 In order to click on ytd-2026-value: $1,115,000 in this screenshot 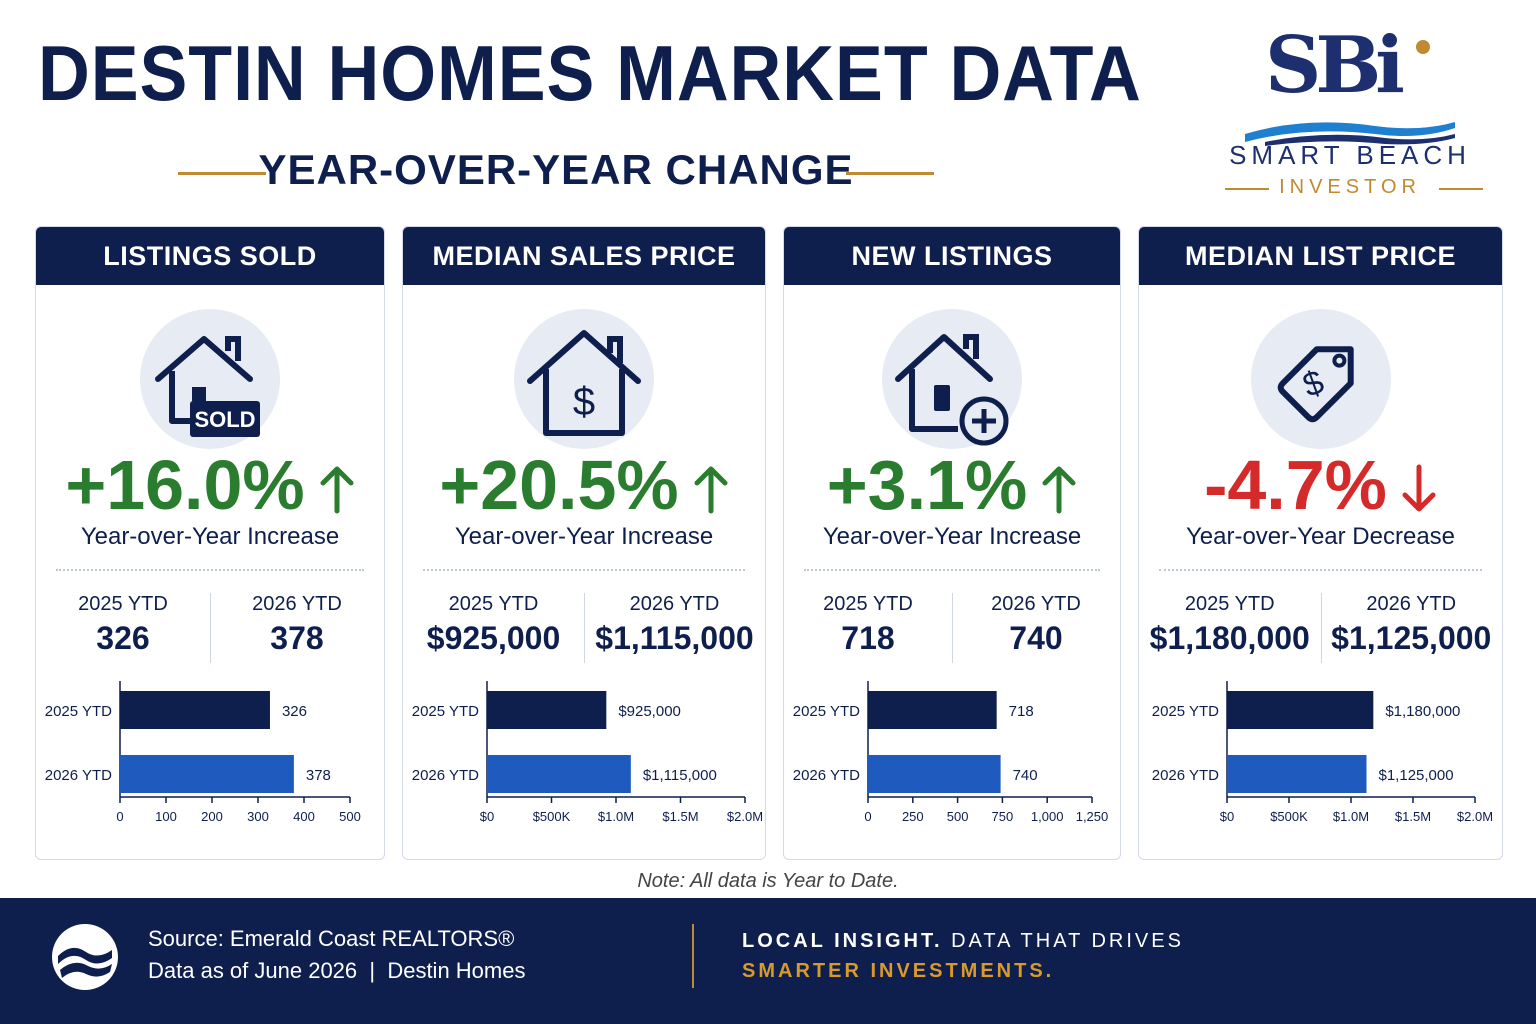, I will do `click(674, 638)`.